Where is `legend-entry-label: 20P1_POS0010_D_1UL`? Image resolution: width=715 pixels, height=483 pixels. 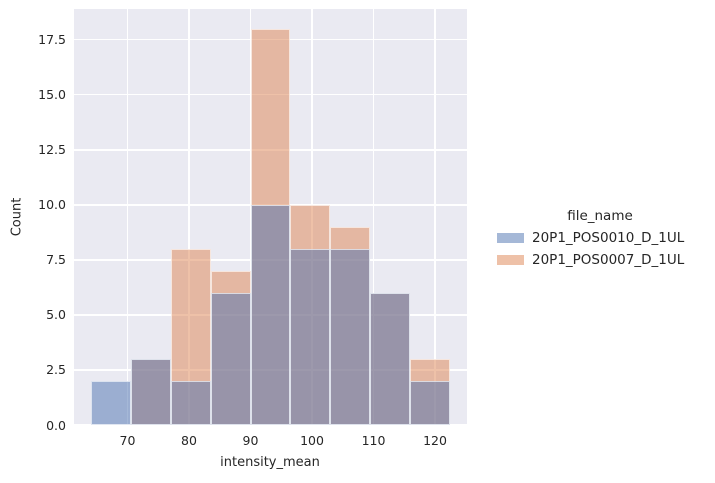 legend-entry-label: 20P1_POS0010_D_1UL is located at coordinates (608, 238).